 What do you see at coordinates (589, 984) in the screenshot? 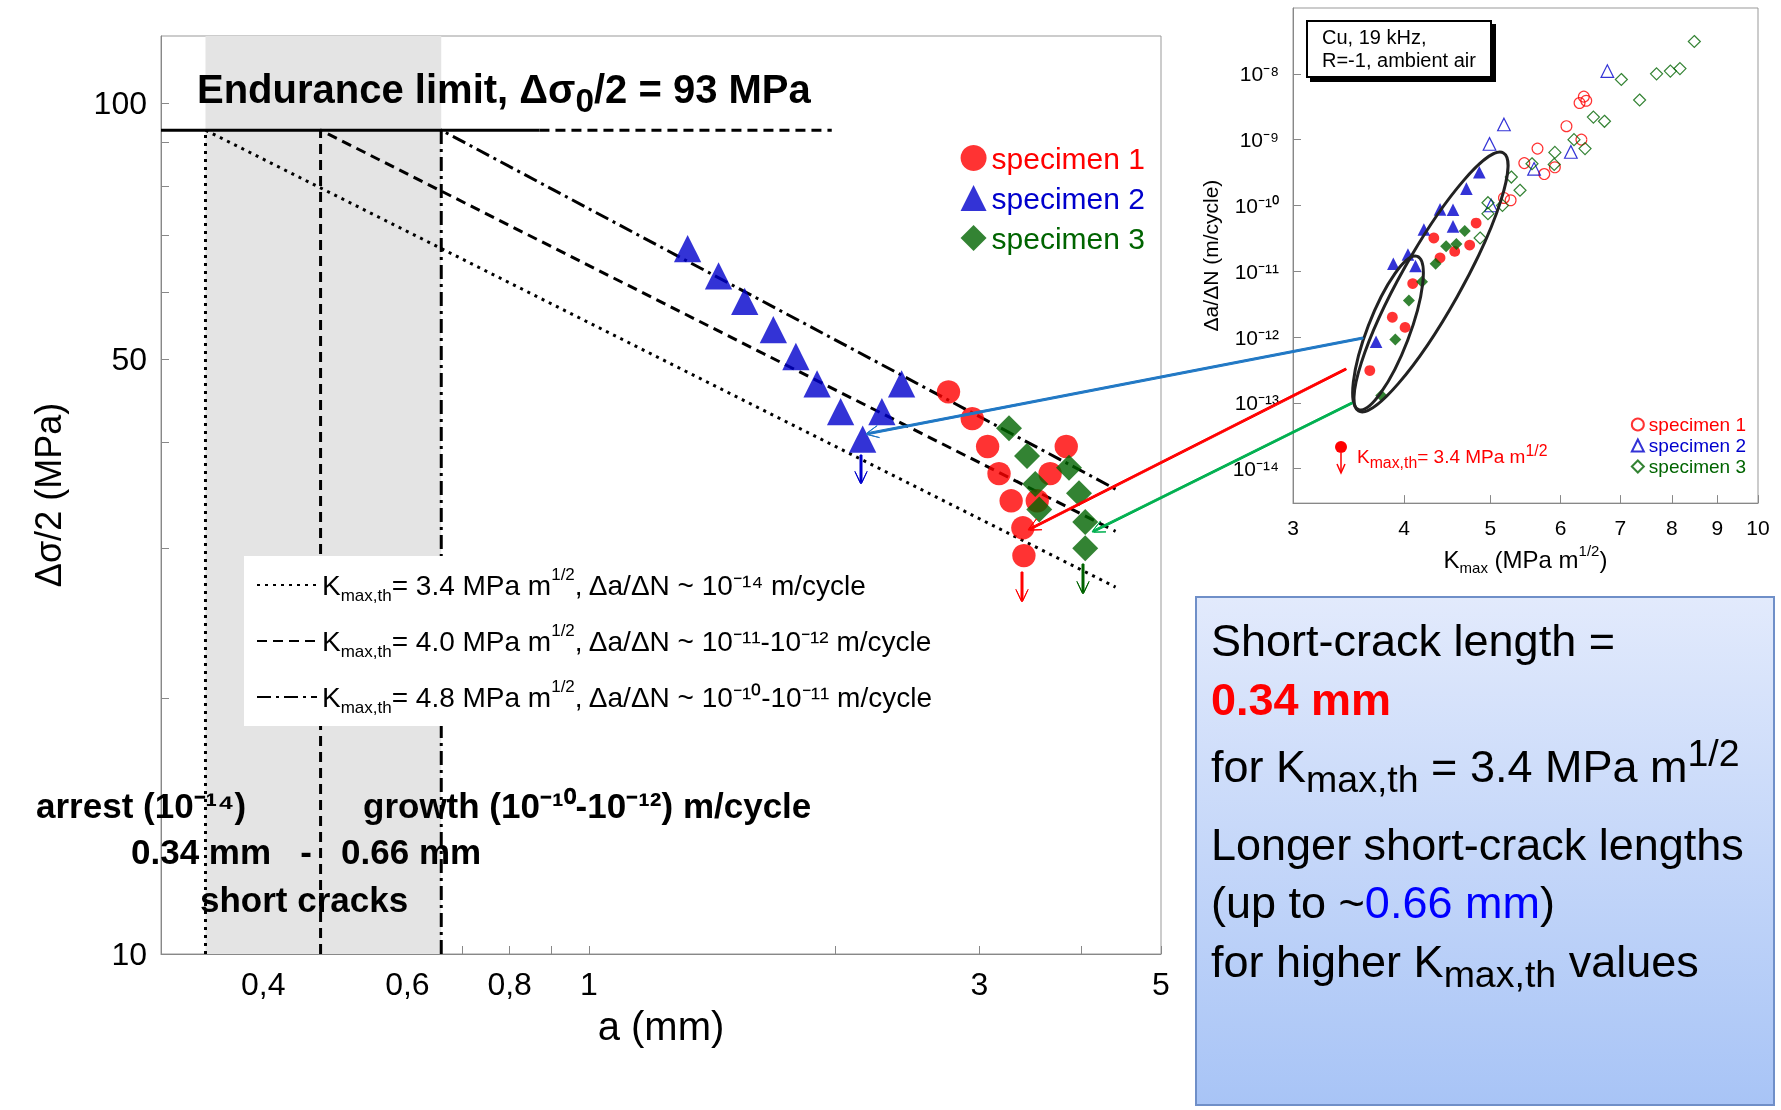
I see `x-tick-label: 1` at bounding box center [589, 984].